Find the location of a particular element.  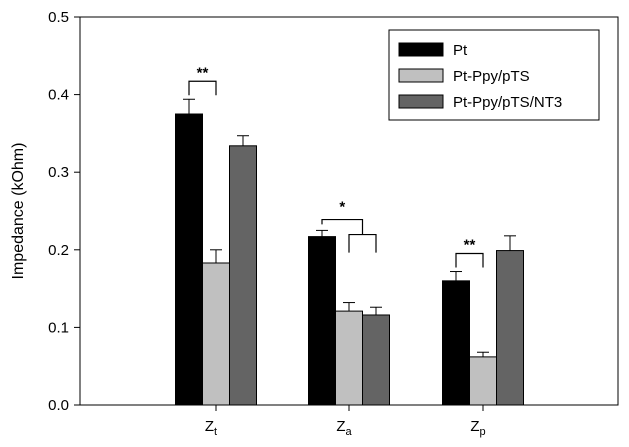

y-tick-label: 0.4 is located at coordinates (58, 95).